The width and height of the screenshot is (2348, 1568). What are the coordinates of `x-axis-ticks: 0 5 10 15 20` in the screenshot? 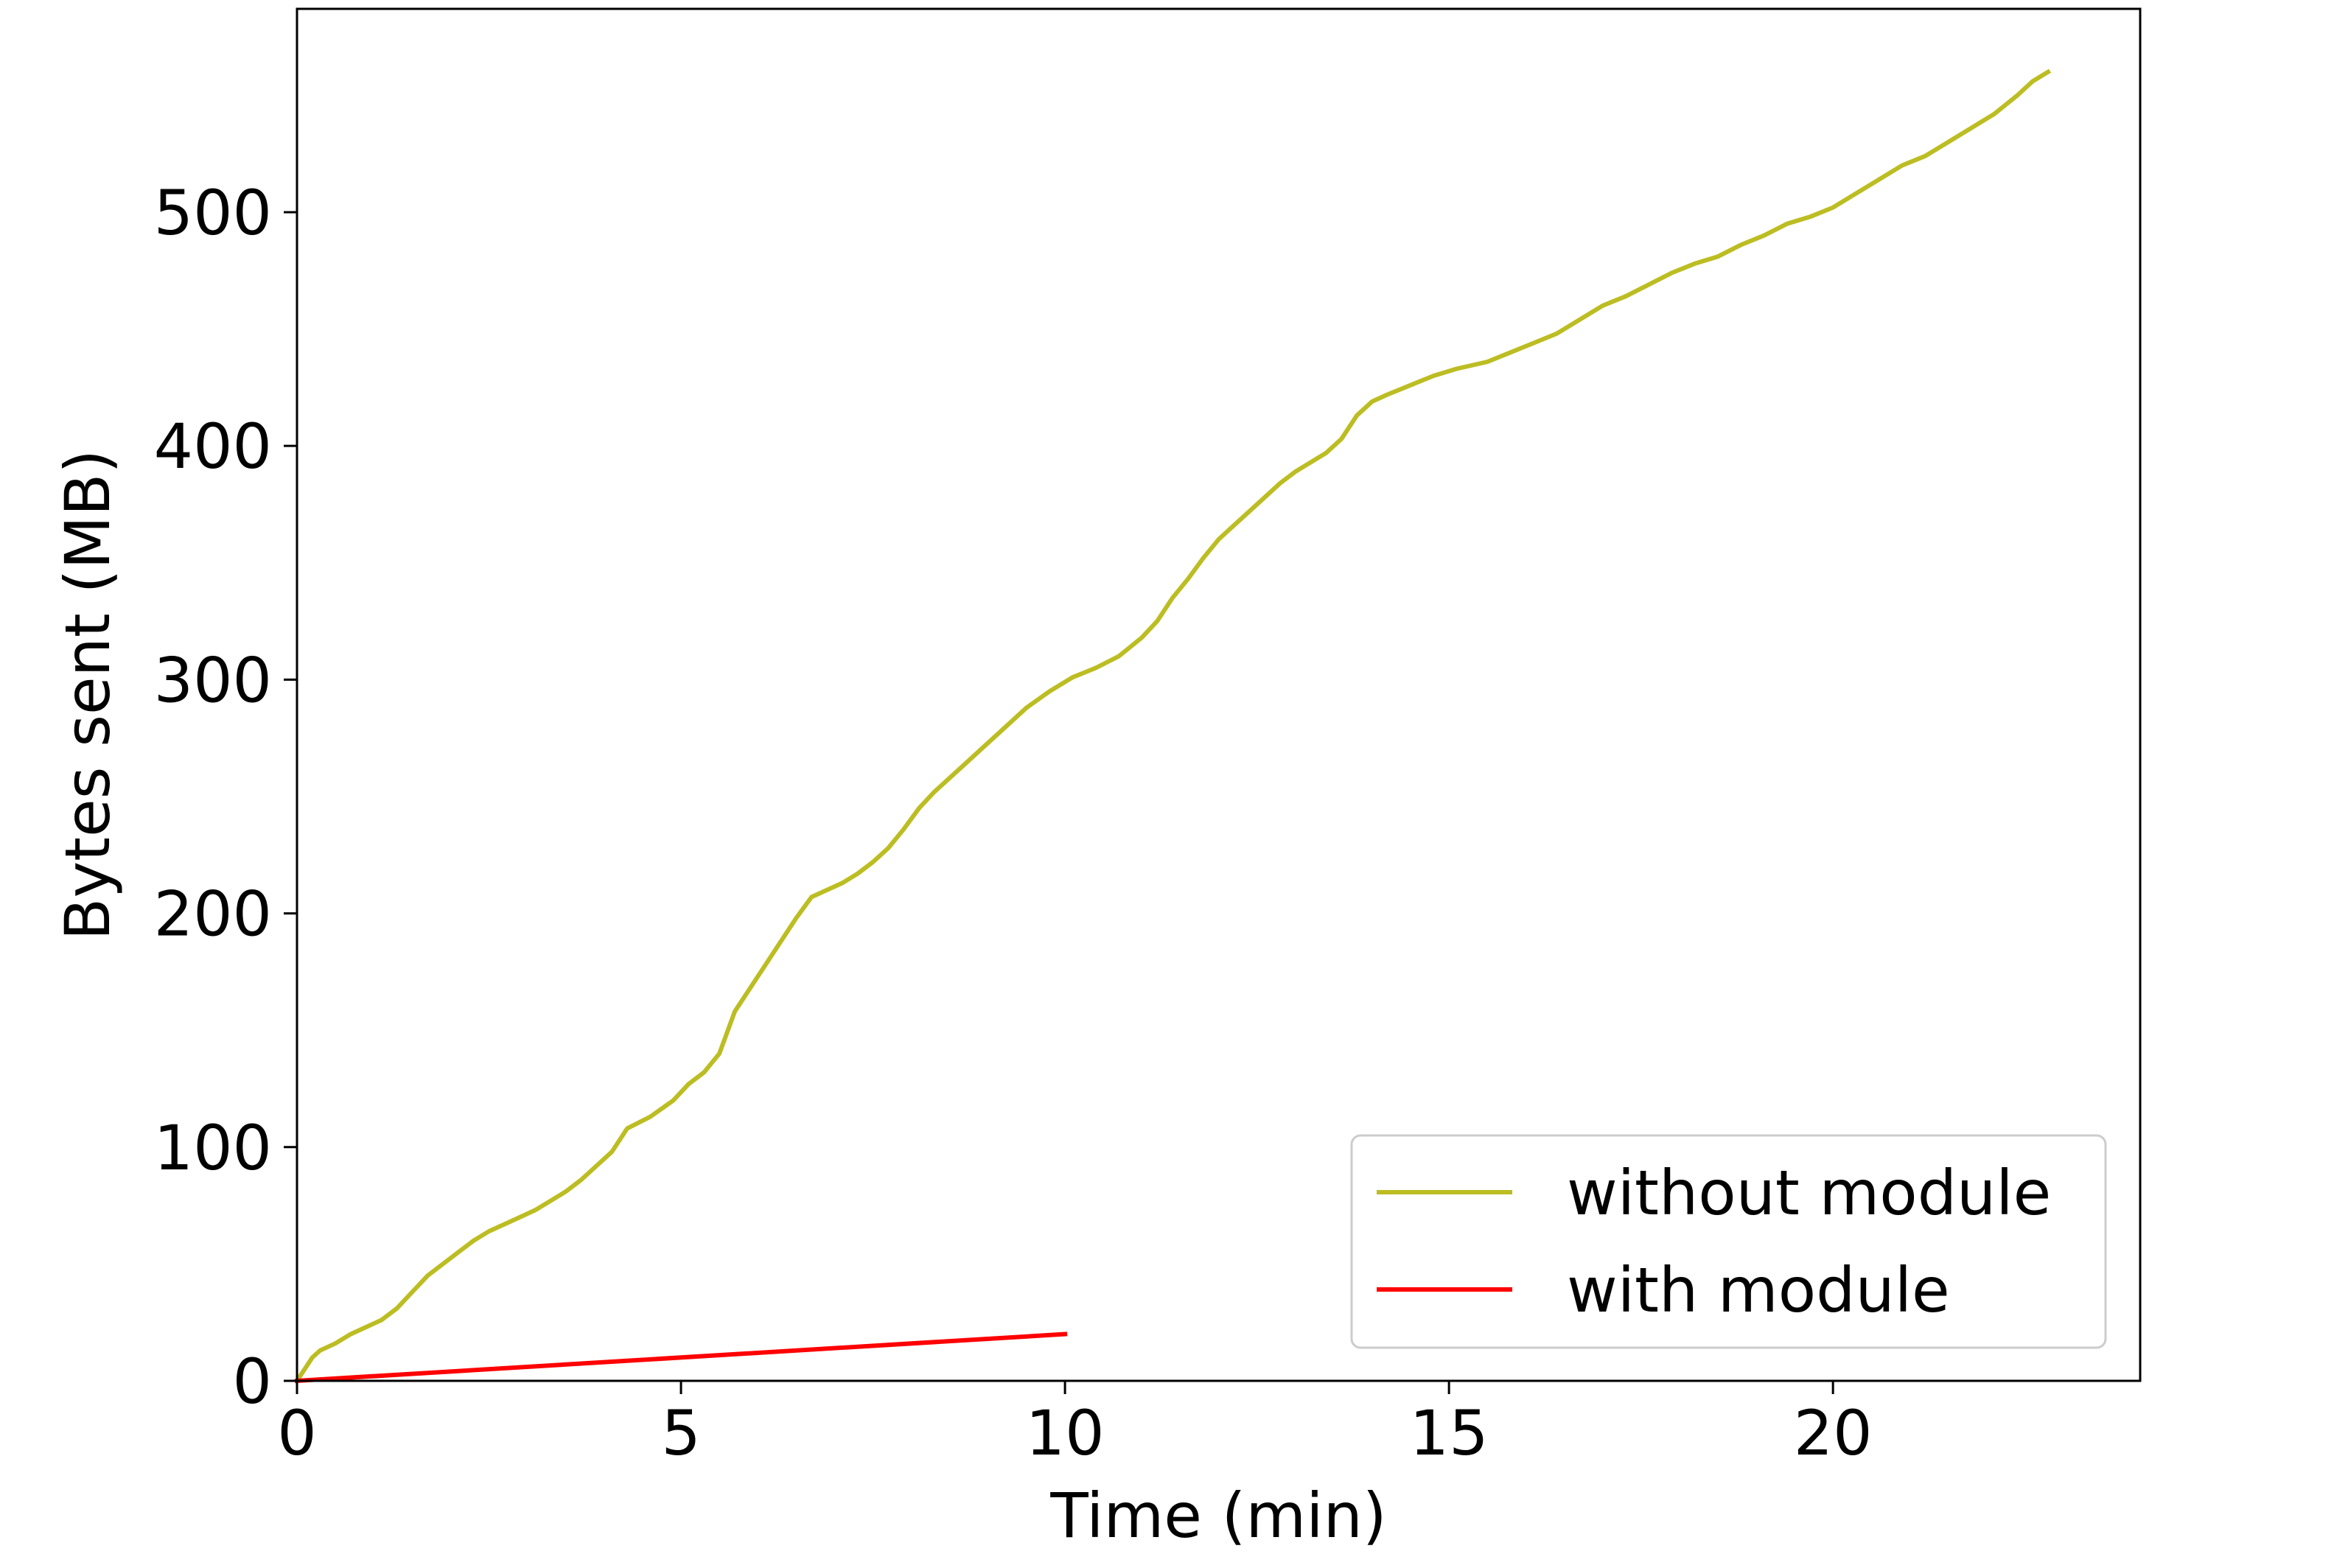 It's located at (1075, 1425).